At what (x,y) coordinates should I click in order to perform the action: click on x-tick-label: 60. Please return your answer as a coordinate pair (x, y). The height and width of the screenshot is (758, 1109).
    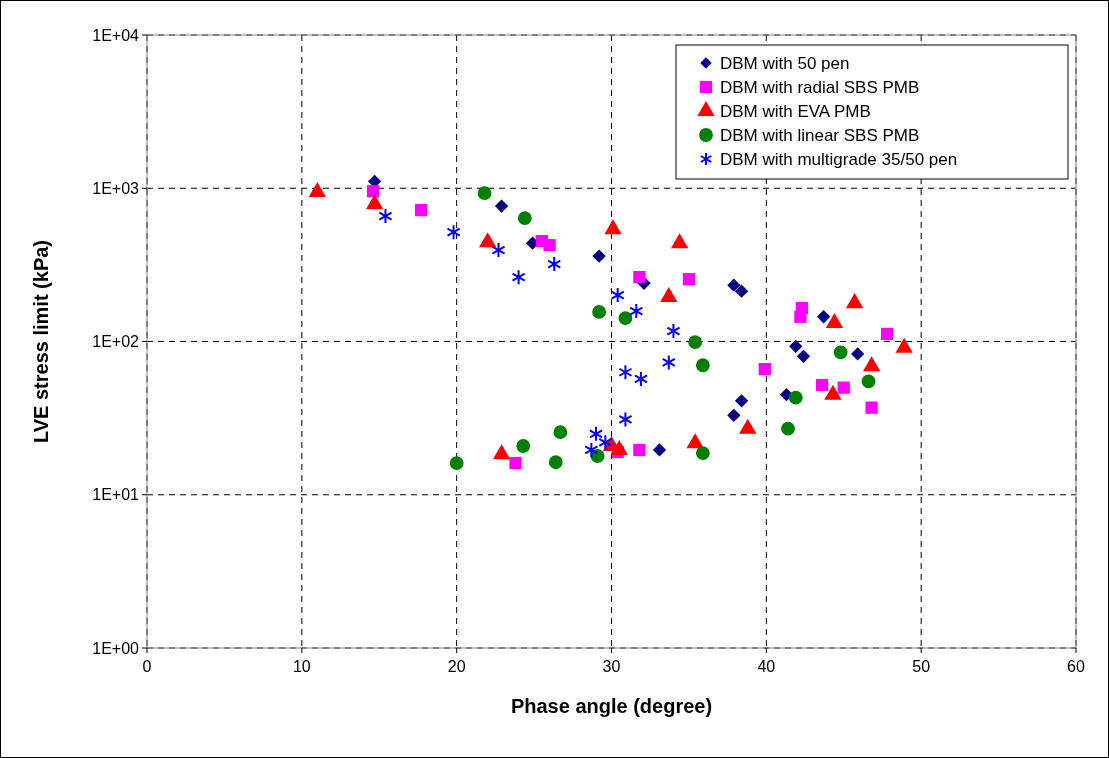
    Looking at the image, I should click on (1076, 666).